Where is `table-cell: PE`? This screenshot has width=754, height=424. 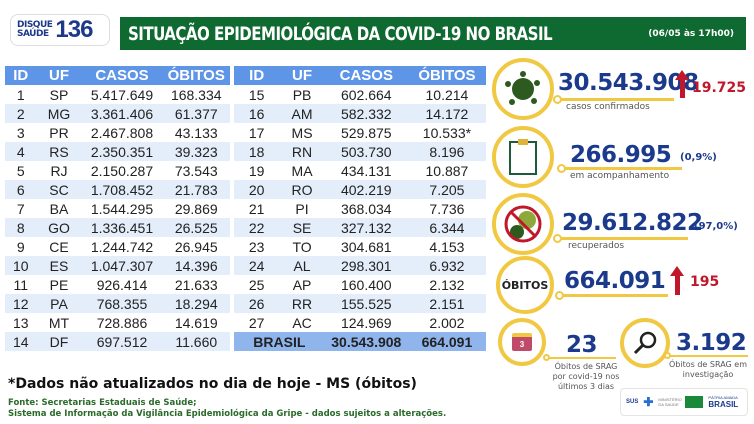 table-cell: PE is located at coordinates (59, 284).